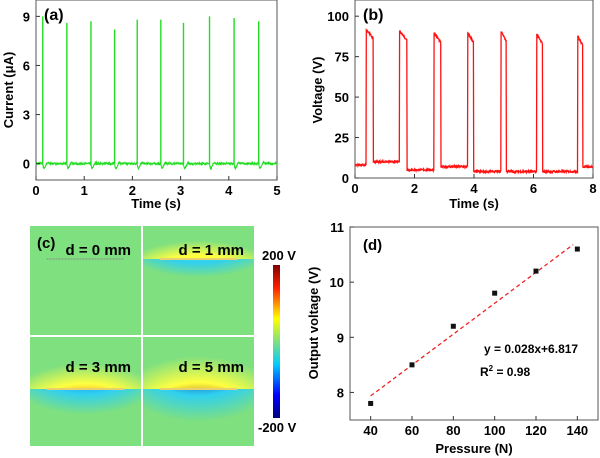  I want to click on panel-label: (b), so click(373, 15).